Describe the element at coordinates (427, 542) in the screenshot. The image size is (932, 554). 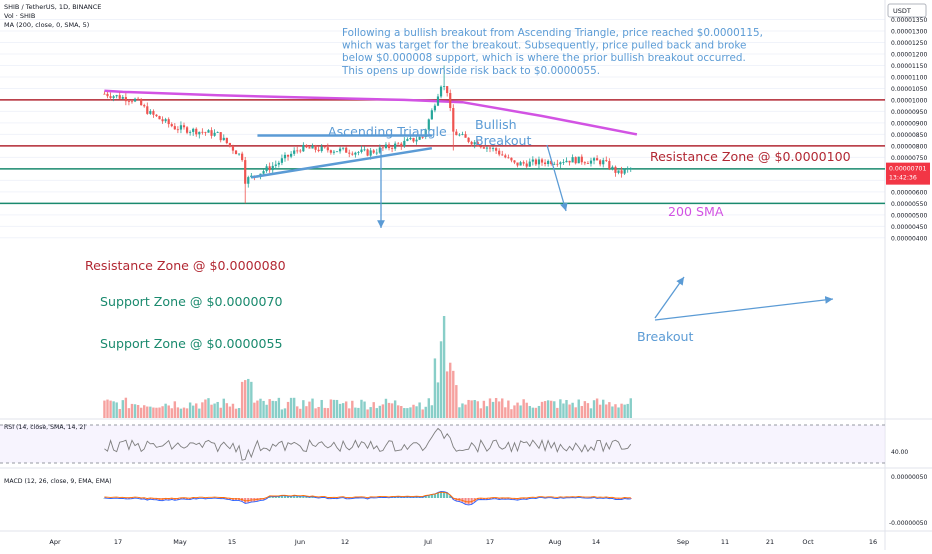
I see `time-tick-label: Jul` at that location.